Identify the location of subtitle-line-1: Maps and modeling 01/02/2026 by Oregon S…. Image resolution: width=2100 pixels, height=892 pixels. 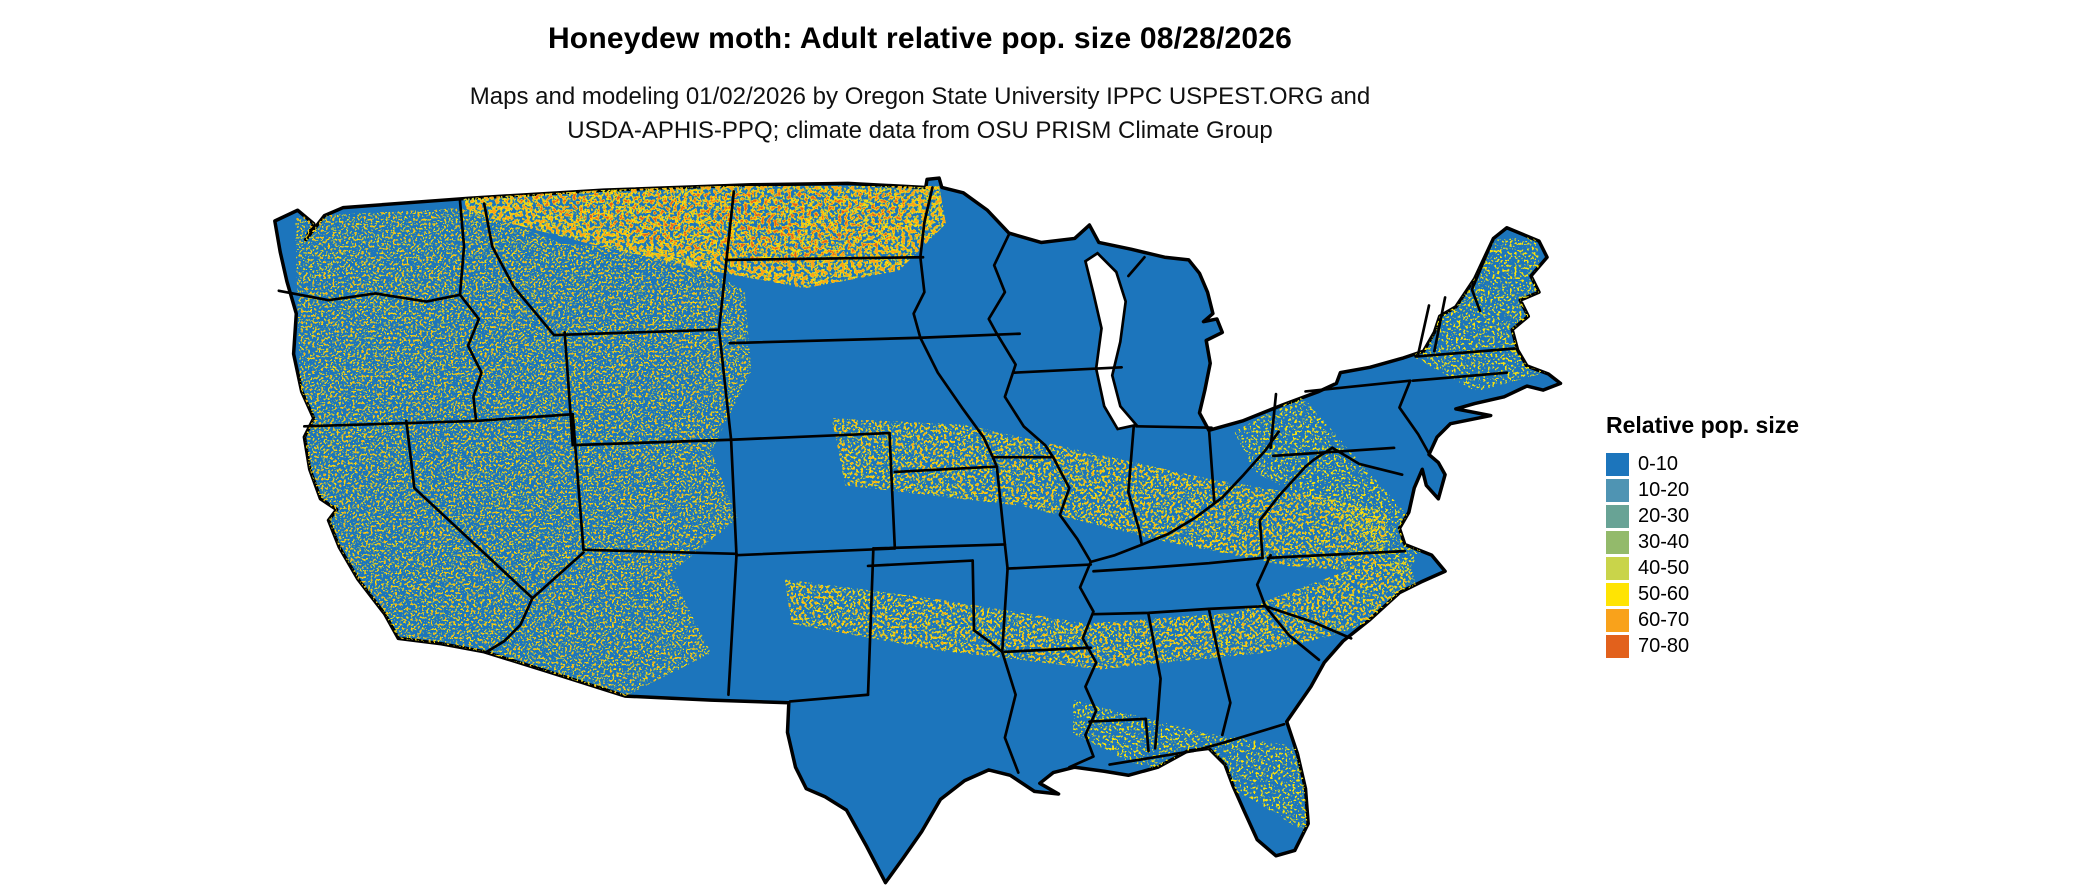
(920, 96).